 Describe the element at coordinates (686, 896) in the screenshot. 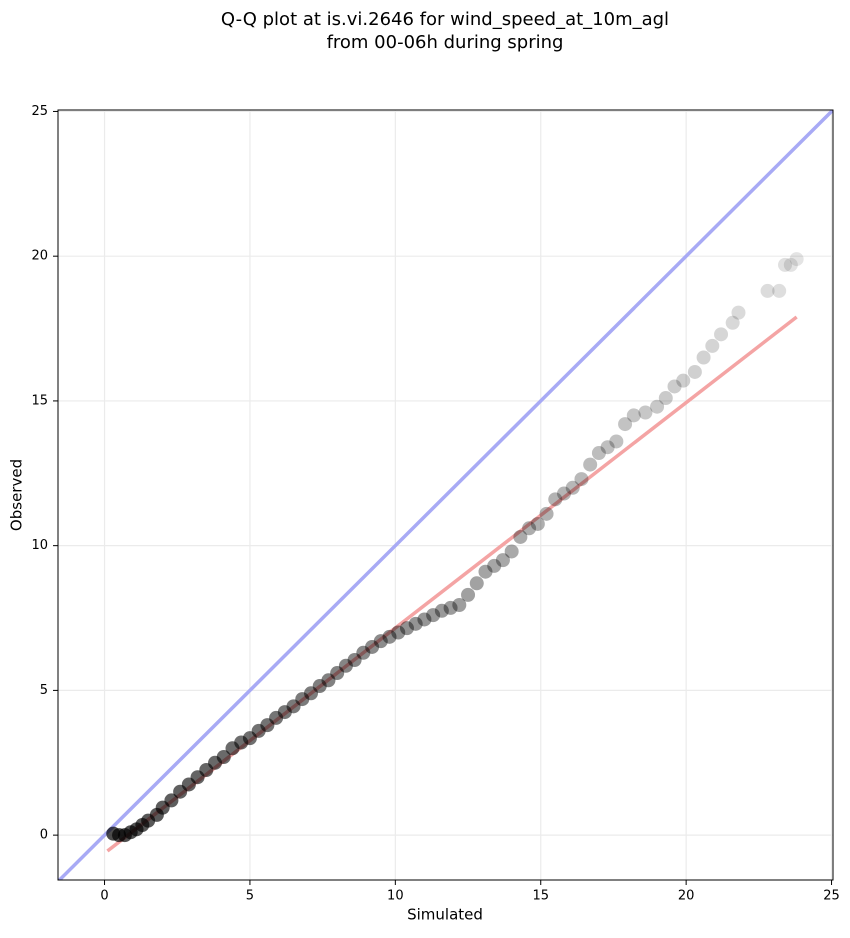

I see `x-tick-label: 20` at that location.